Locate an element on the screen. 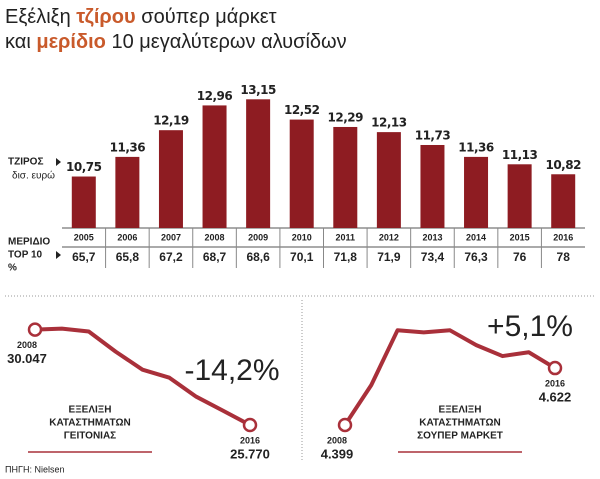 The image size is (600, 479). title-part: μερίδιο is located at coordinates (71, 42).